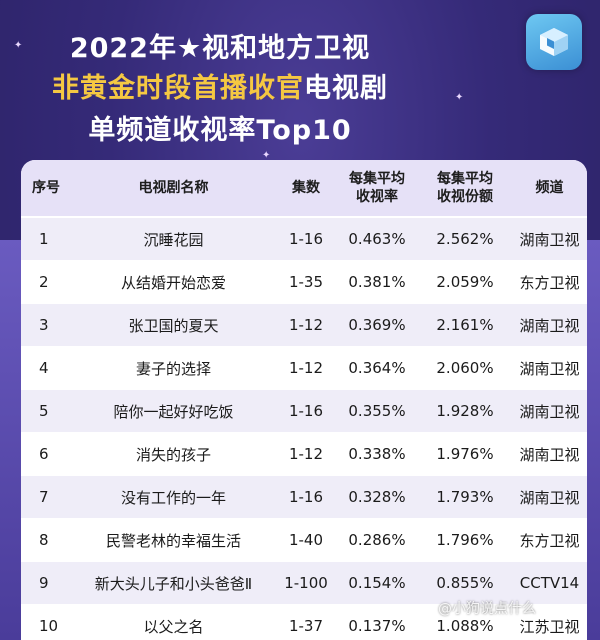 The image size is (600, 640). I want to click on table-cell: CCTV14, so click(549, 583).